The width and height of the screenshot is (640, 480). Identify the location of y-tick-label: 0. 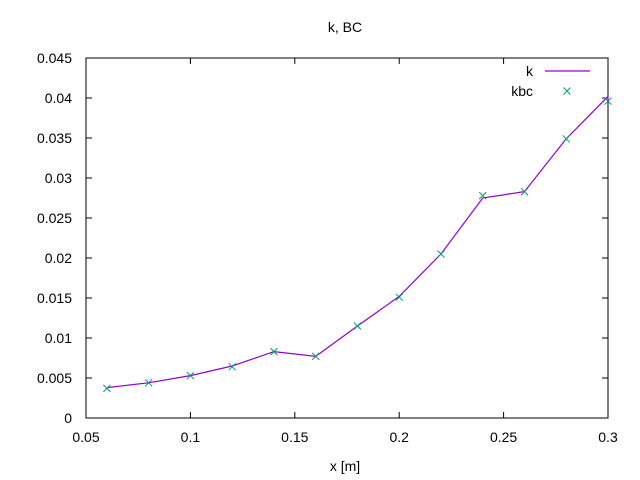
(68, 418).